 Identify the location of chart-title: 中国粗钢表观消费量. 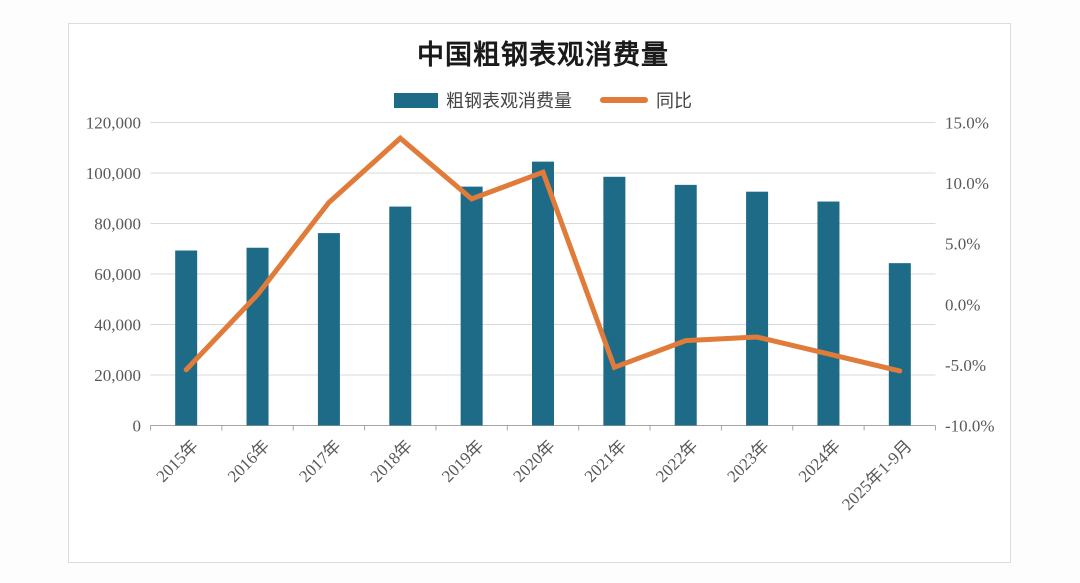
(543, 55).